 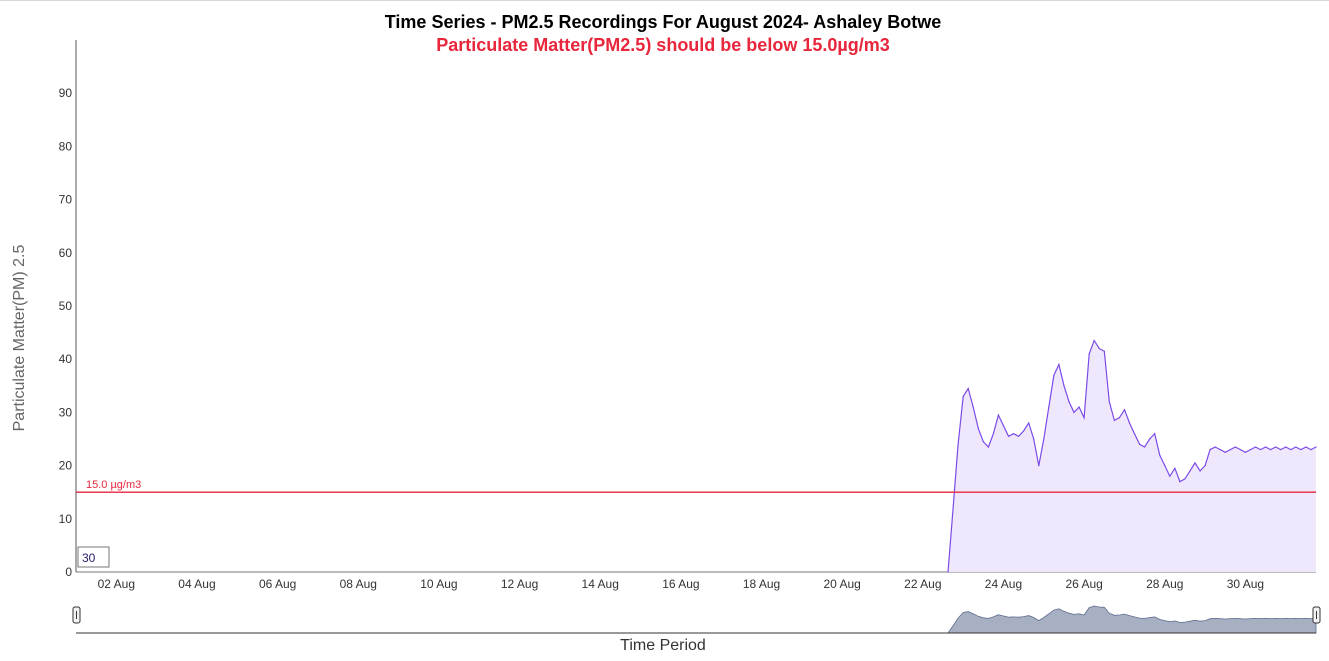 What do you see at coordinates (66, 253) in the screenshot?
I see `y-tick-label: 60` at bounding box center [66, 253].